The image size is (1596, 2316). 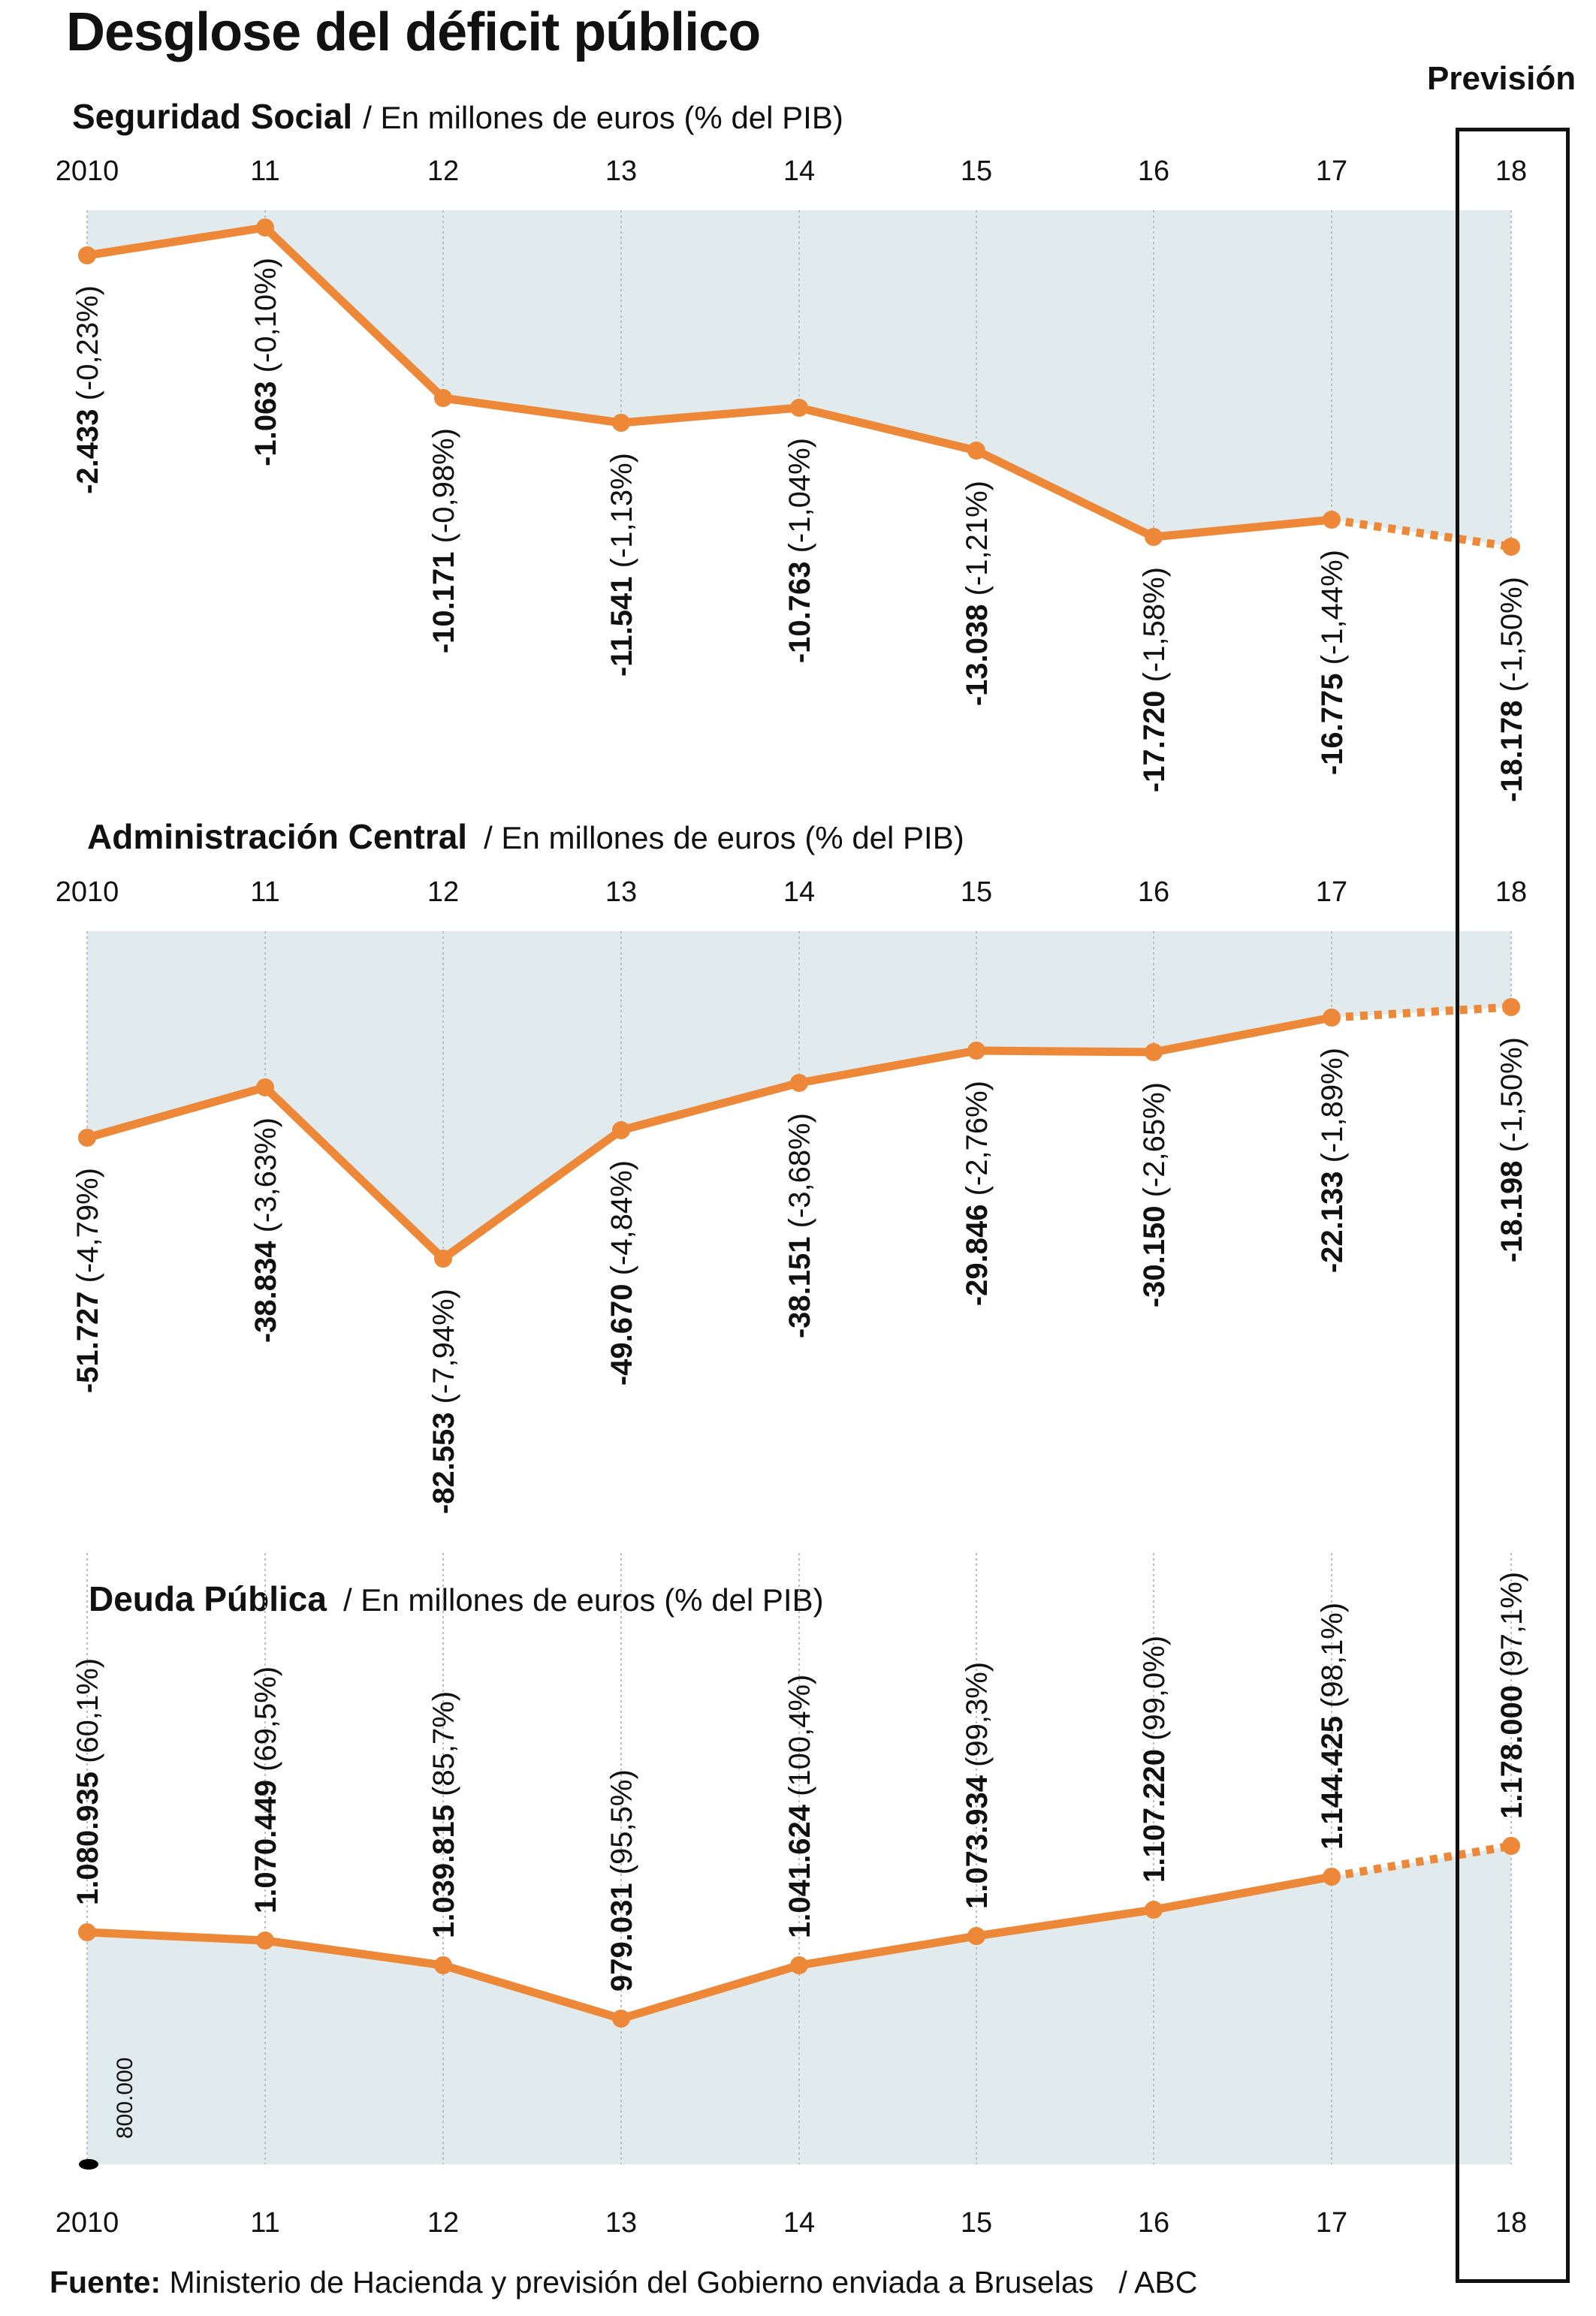 What do you see at coordinates (265, 1789) in the screenshot?
I see `data-label: 1.070.449 (69,5%)` at bounding box center [265, 1789].